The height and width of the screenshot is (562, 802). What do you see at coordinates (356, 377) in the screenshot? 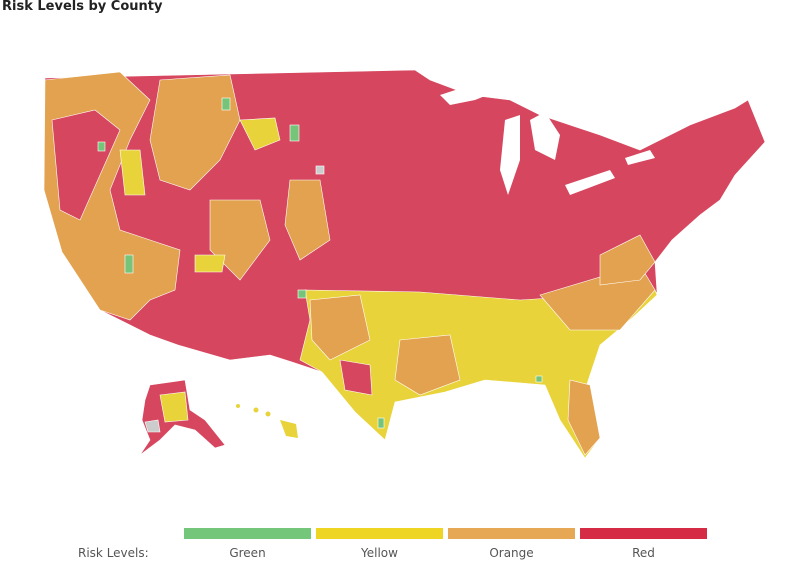
I see `region-texas-red` at bounding box center [356, 377].